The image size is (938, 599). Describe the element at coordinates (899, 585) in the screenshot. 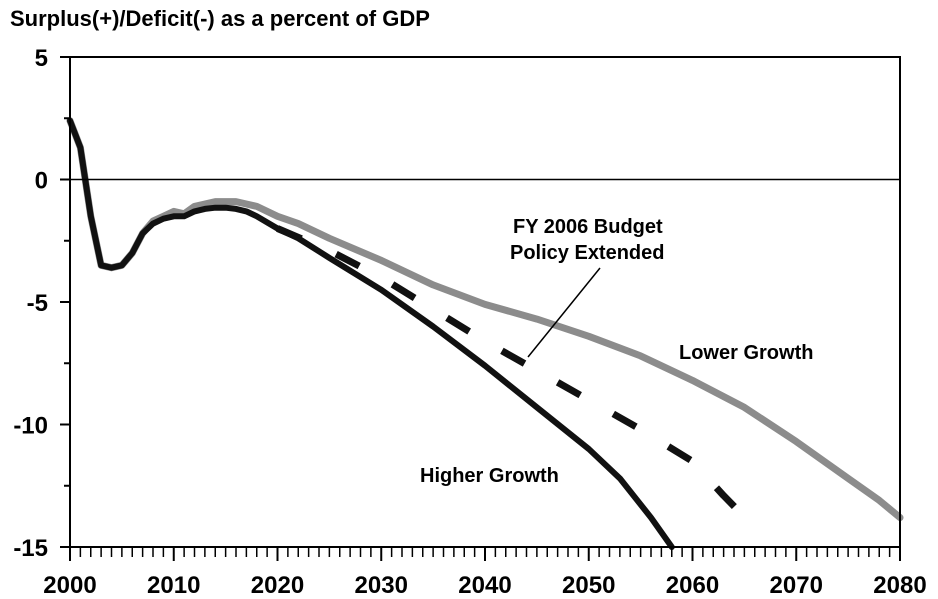

I see `x-tick-label: 2080` at that location.